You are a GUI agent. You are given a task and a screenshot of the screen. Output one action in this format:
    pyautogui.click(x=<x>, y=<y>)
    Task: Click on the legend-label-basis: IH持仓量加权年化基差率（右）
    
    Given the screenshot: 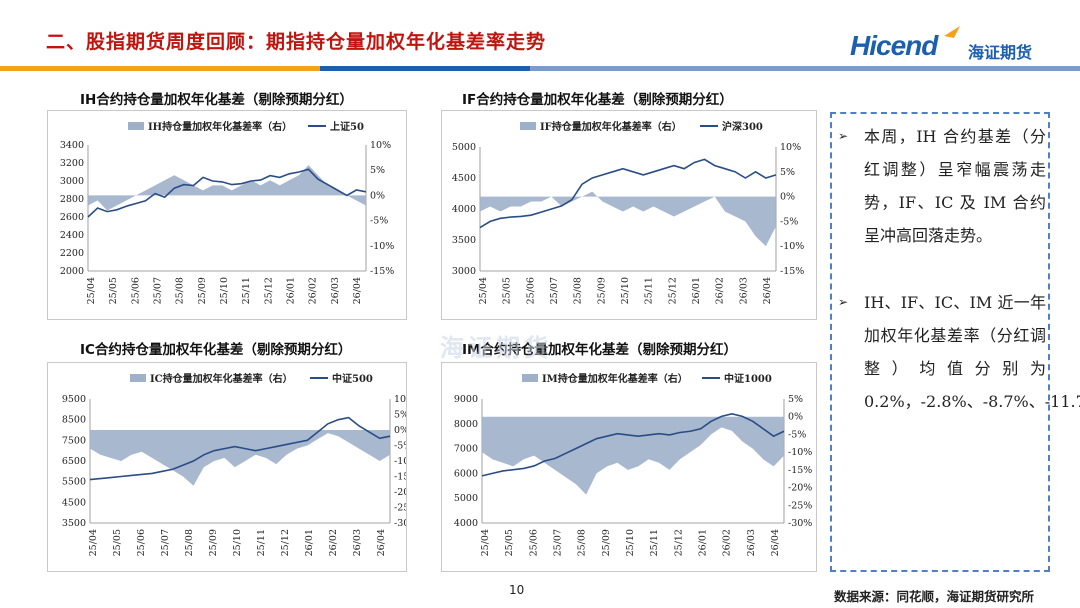 What is the action you would take?
    pyautogui.click(x=220, y=126)
    